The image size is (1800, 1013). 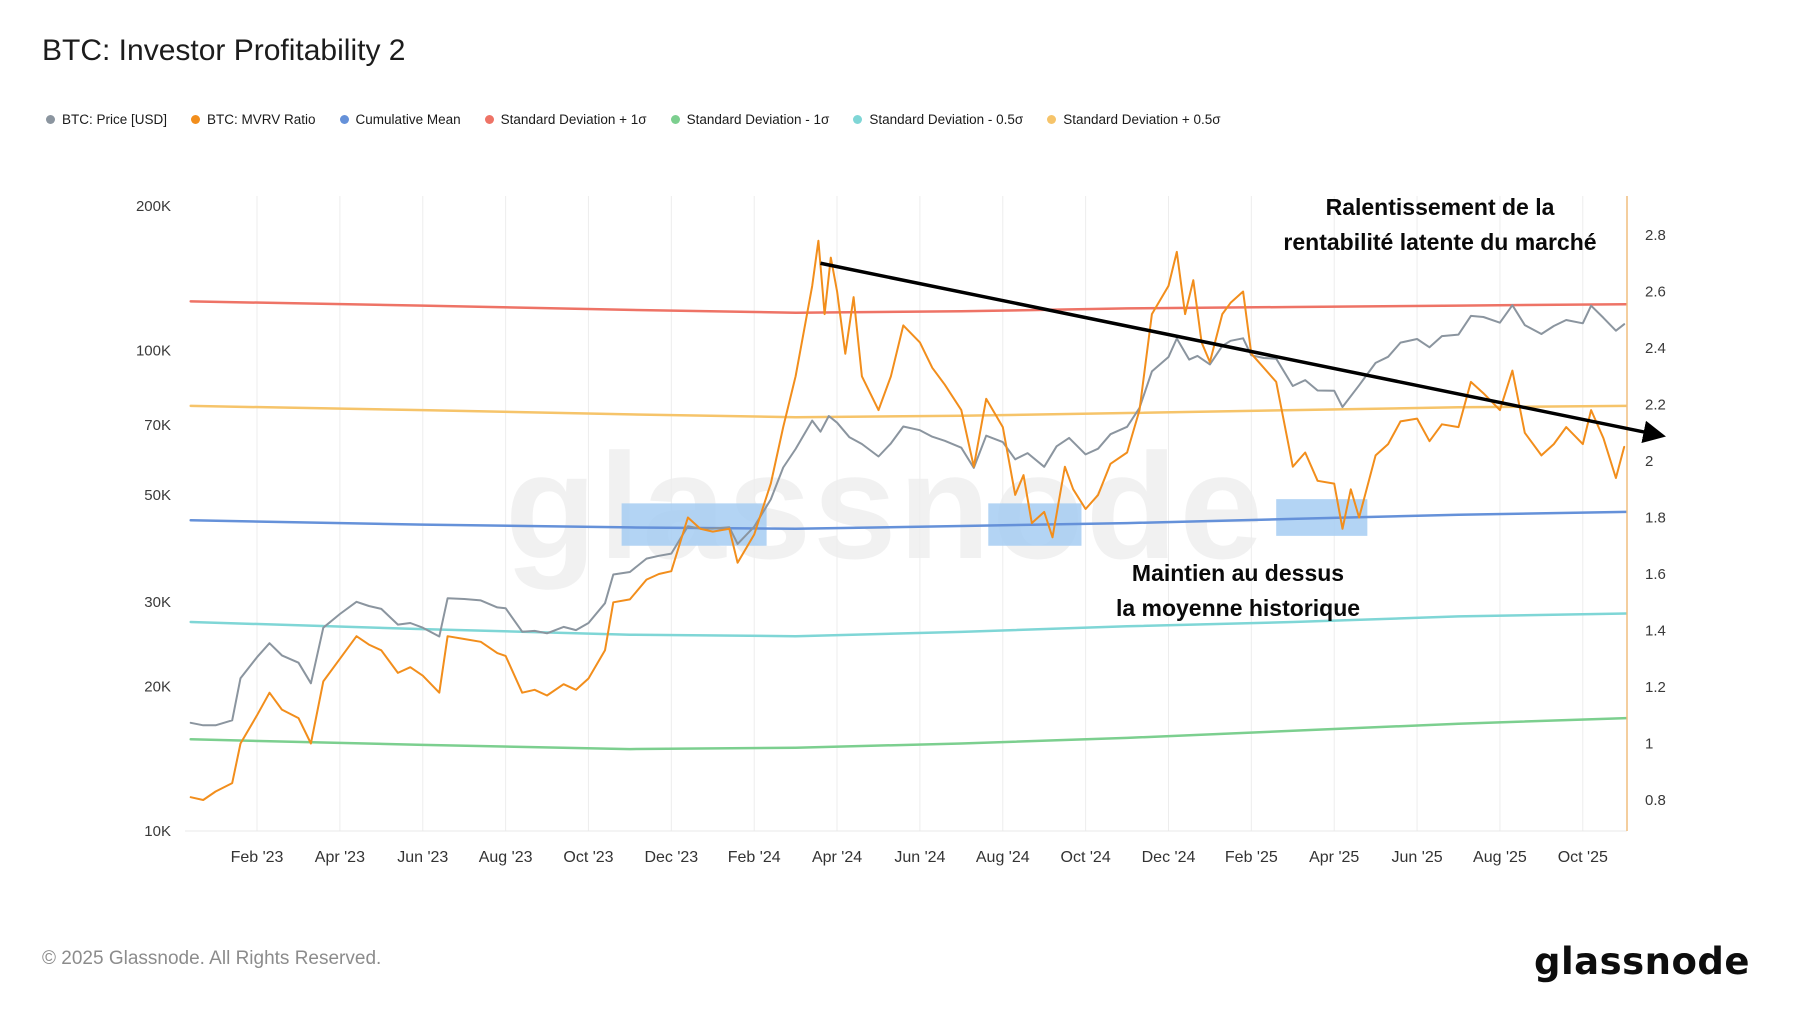 What do you see at coordinates (1655, 800) in the screenshot?
I see `right-axis-tick-label: 0.8` at bounding box center [1655, 800].